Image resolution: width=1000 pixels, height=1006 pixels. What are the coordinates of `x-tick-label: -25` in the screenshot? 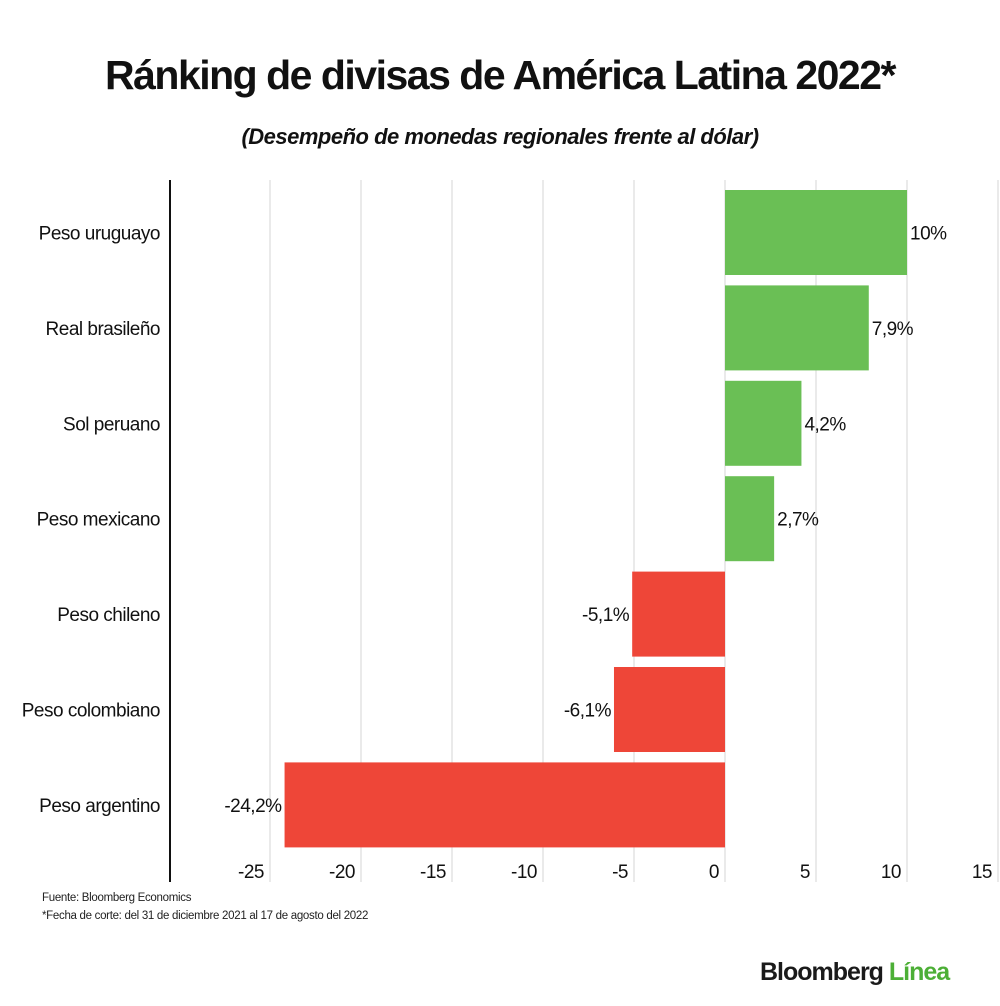 It's located at (251, 872).